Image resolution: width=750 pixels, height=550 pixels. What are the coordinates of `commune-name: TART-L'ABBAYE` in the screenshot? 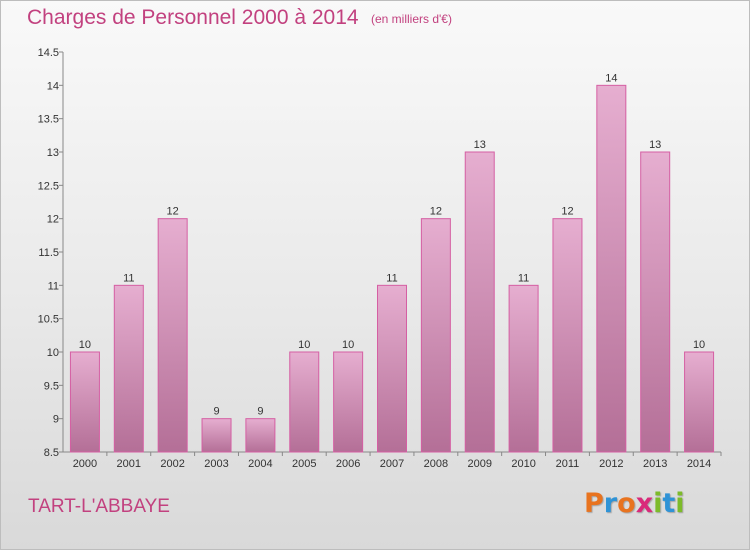 It's located at (99, 506).